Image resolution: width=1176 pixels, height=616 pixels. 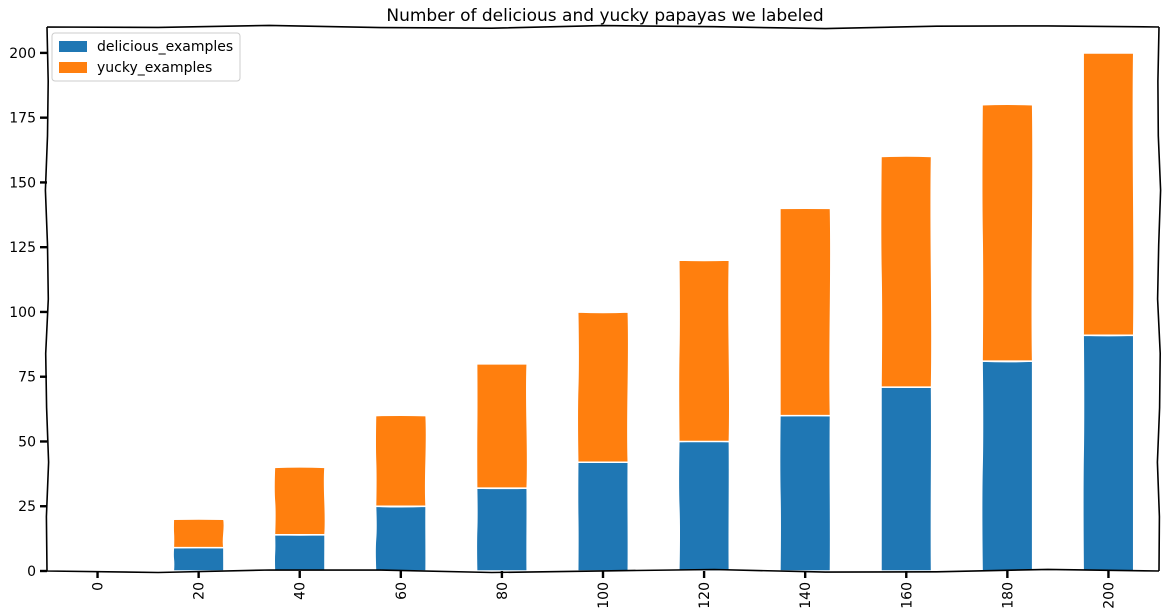 What do you see at coordinates (22, 119) in the screenshot?
I see `y-tick-label: 175` at bounding box center [22, 119].